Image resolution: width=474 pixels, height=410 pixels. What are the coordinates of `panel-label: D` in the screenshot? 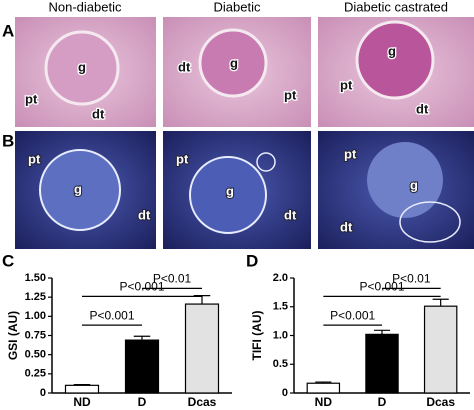 It's located at (252, 260).